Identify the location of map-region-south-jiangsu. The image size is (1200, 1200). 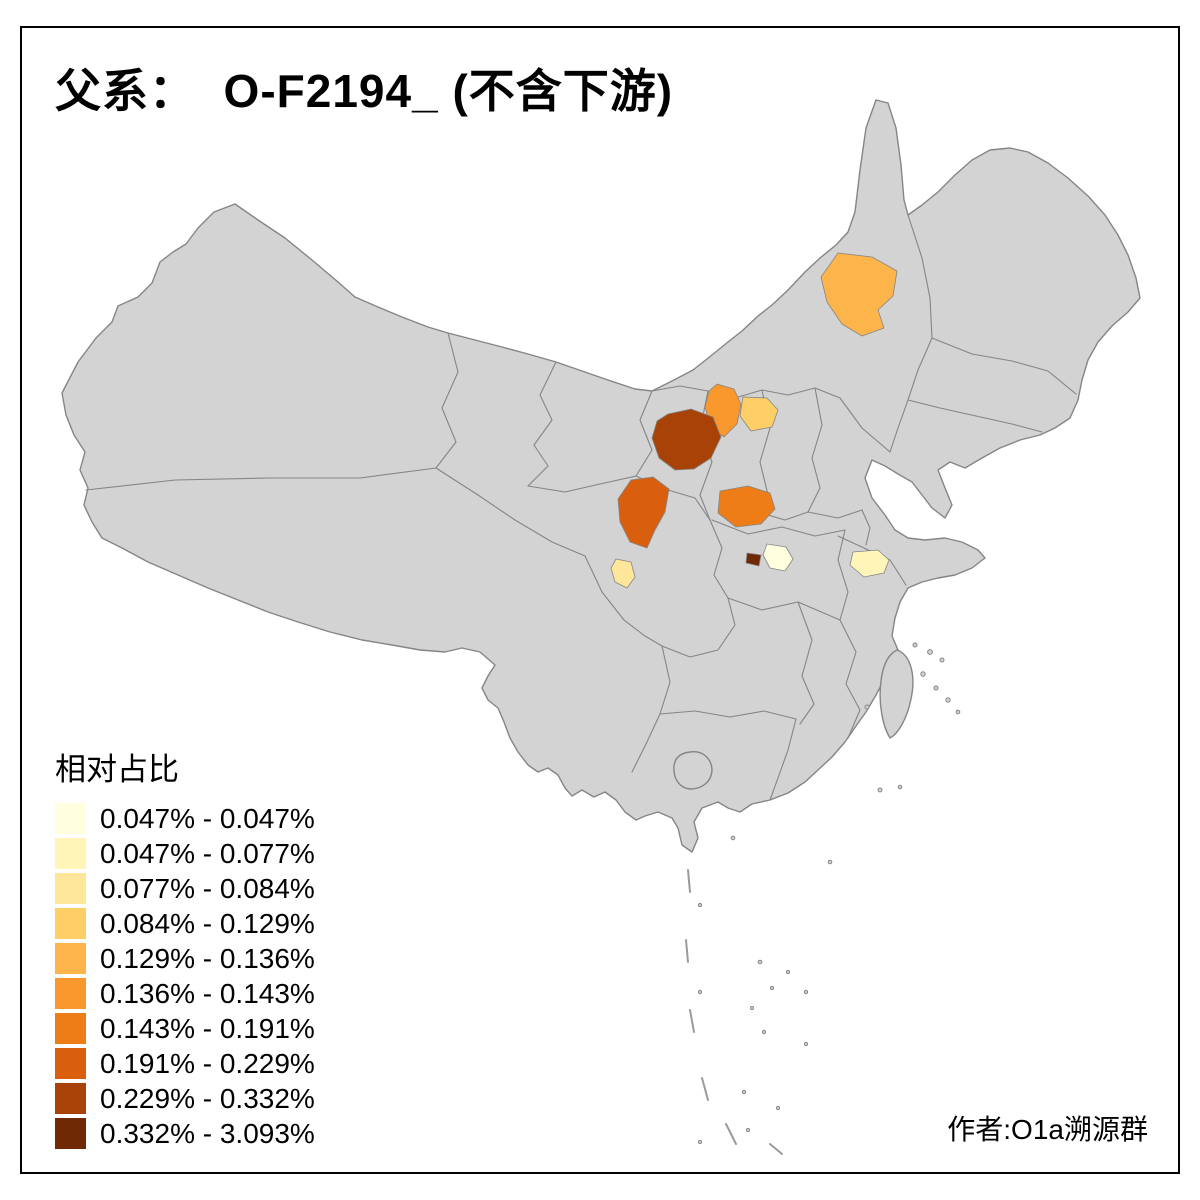
(869, 563).